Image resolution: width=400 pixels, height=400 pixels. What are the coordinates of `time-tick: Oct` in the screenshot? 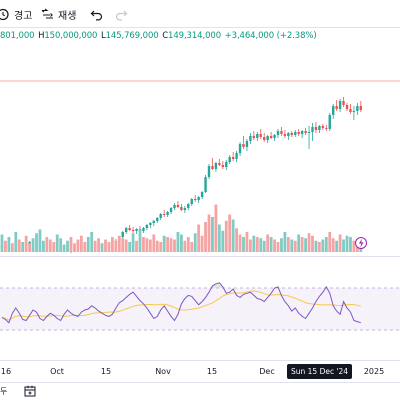 It's located at (57, 371).